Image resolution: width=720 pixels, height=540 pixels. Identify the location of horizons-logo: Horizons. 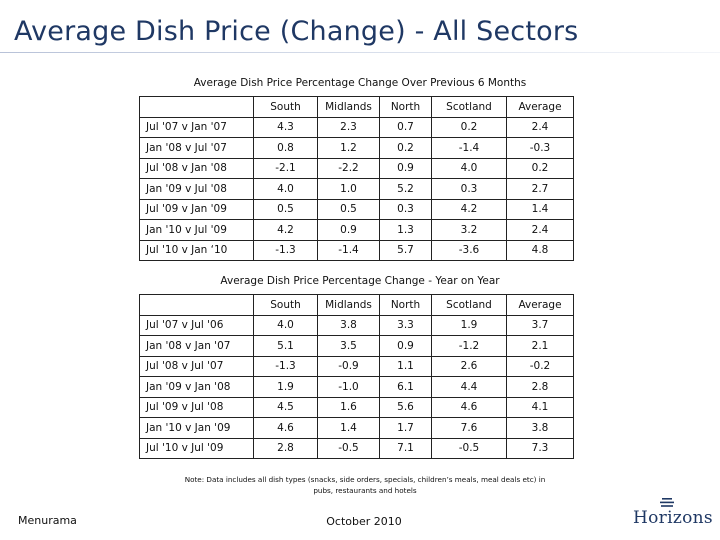
(671, 514).